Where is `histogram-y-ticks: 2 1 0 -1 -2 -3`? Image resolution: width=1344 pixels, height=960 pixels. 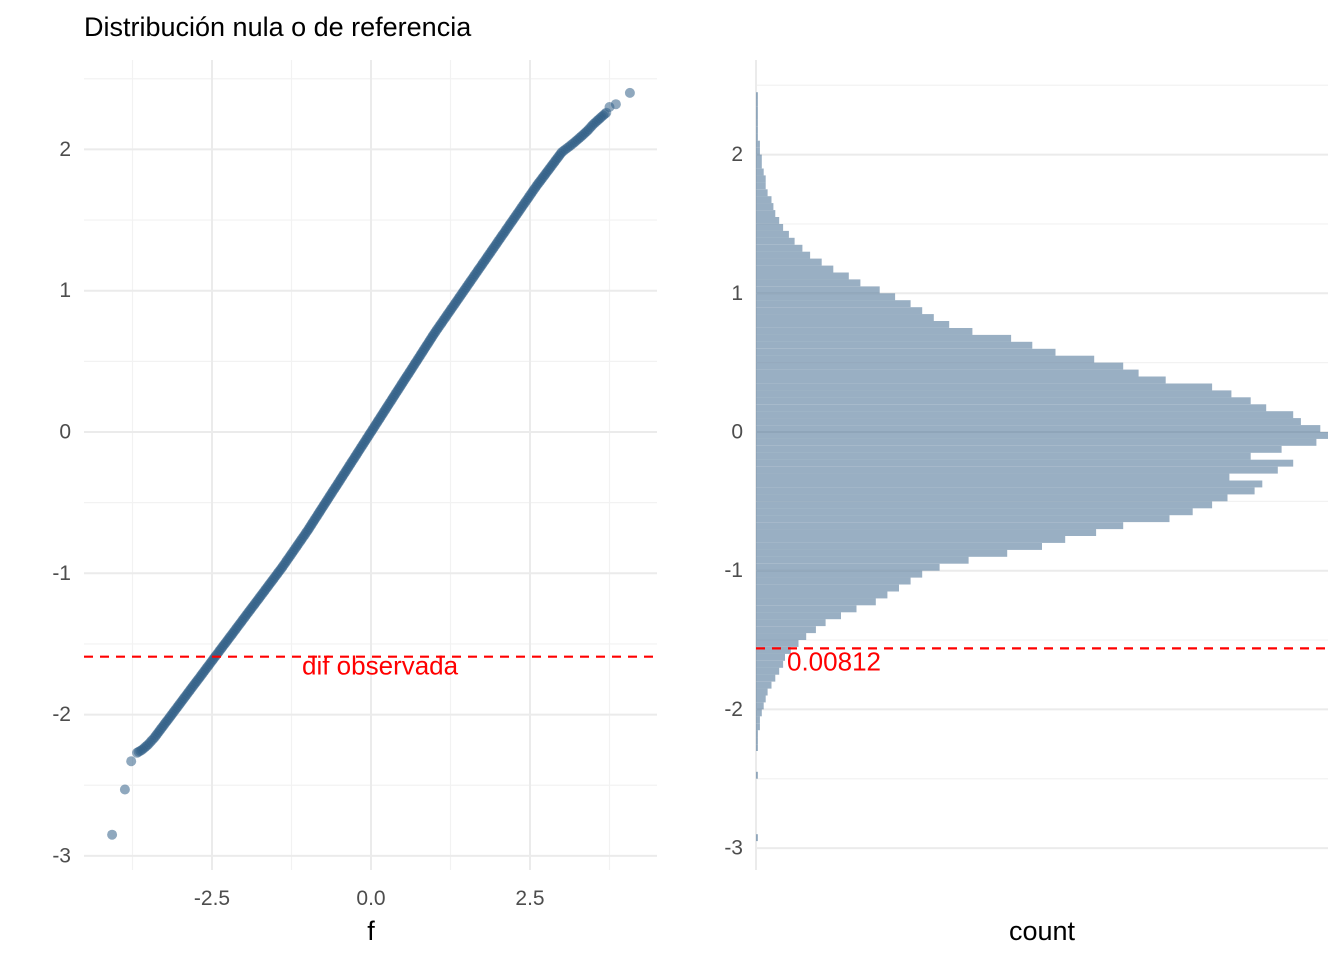
histogram-y-ticks: 2 1 0 -1 -2 -3 is located at coordinates (733, 501).